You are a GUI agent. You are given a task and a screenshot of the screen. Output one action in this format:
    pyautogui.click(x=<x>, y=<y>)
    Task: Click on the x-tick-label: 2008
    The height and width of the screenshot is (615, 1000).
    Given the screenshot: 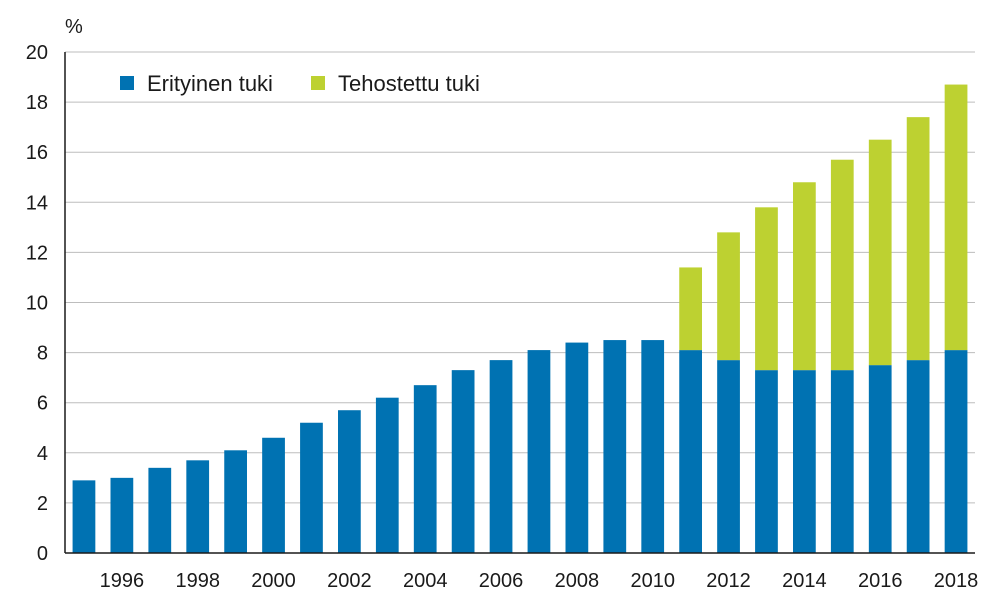 What is the action you would take?
    pyautogui.click(x=577, y=581)
    